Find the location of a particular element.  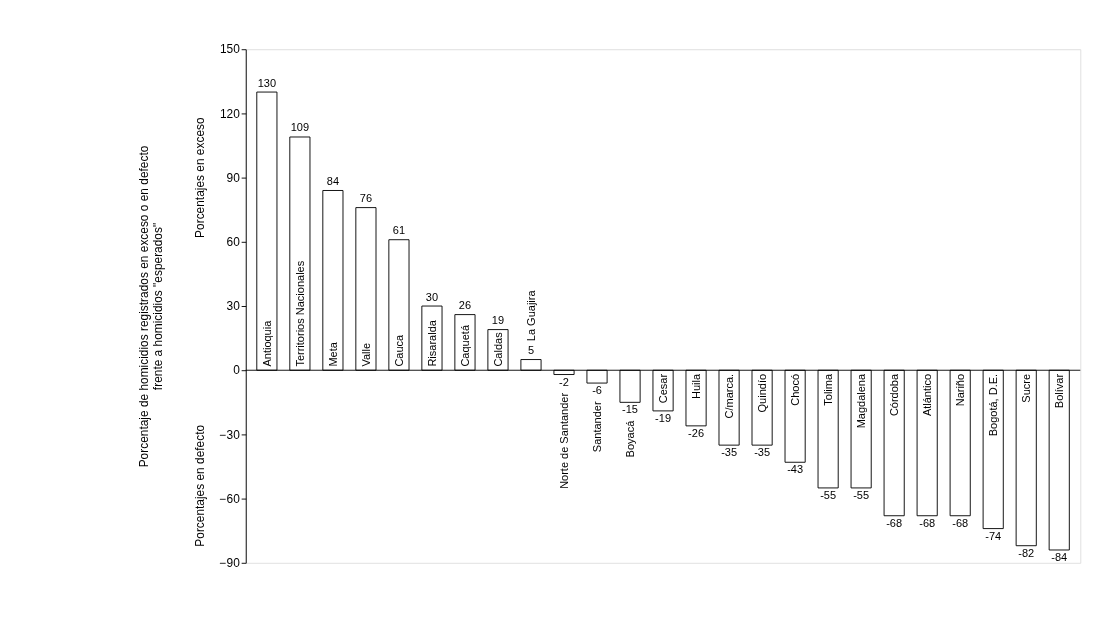

data-label: 84 is located at coordinates (333, 180).